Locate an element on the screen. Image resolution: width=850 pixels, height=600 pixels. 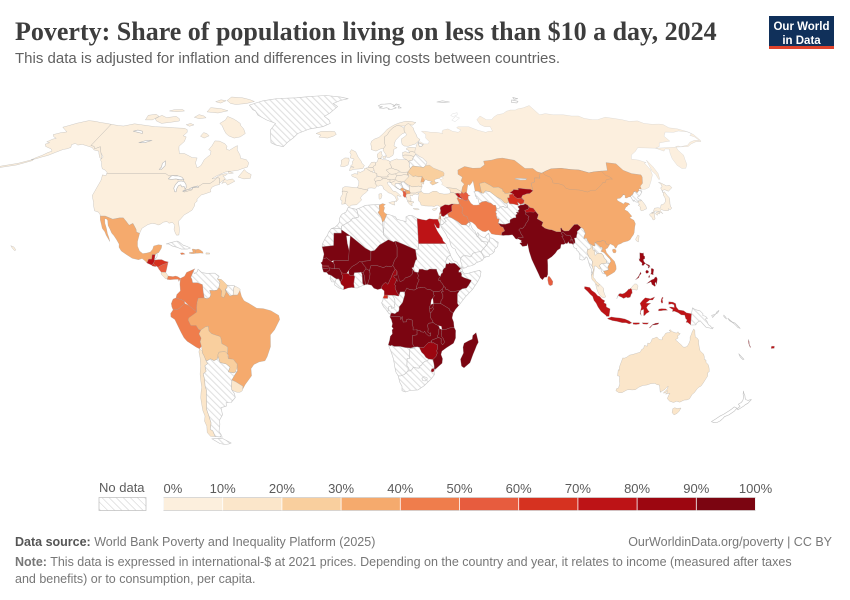
svg-text: 20% is located at coordinates (282, 488).